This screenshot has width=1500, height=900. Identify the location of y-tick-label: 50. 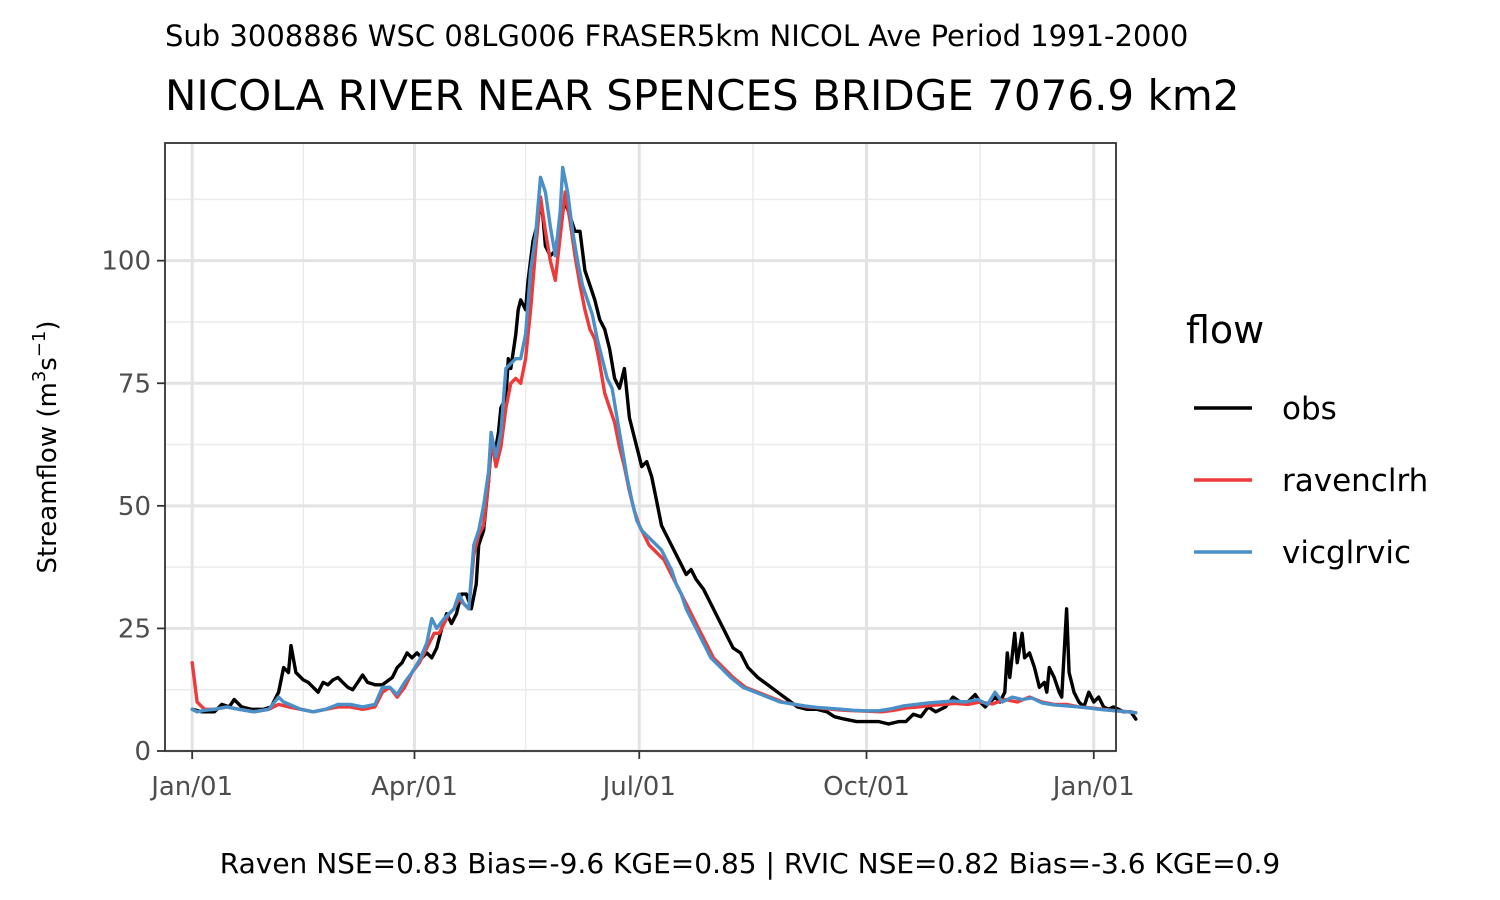
(134, 507).